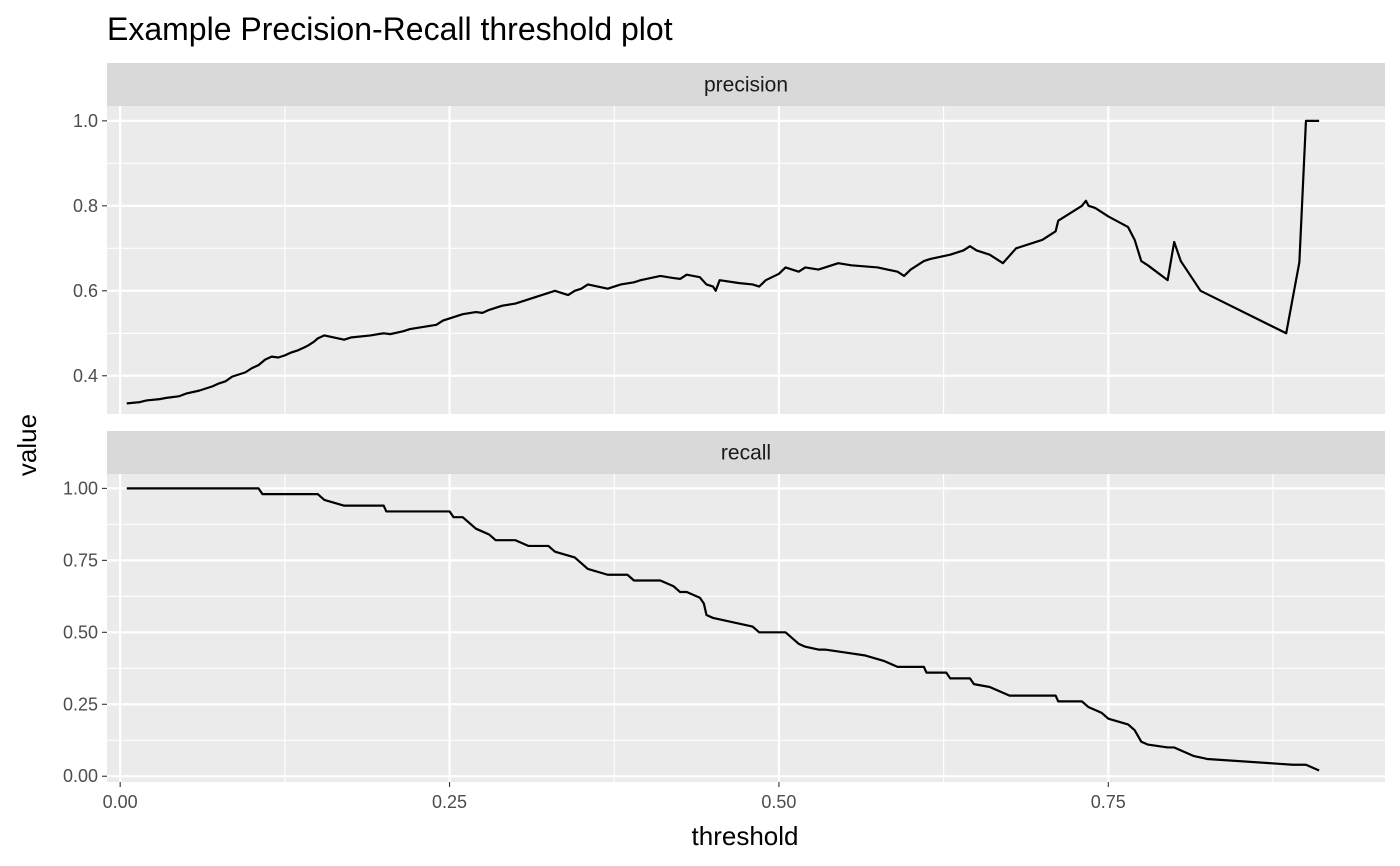 The image size is (1400, 866). What do you see at coordinates (85, 121) in the screenshot?
I see `y-tick-label: 1.0` at bounding box center [85, 121].